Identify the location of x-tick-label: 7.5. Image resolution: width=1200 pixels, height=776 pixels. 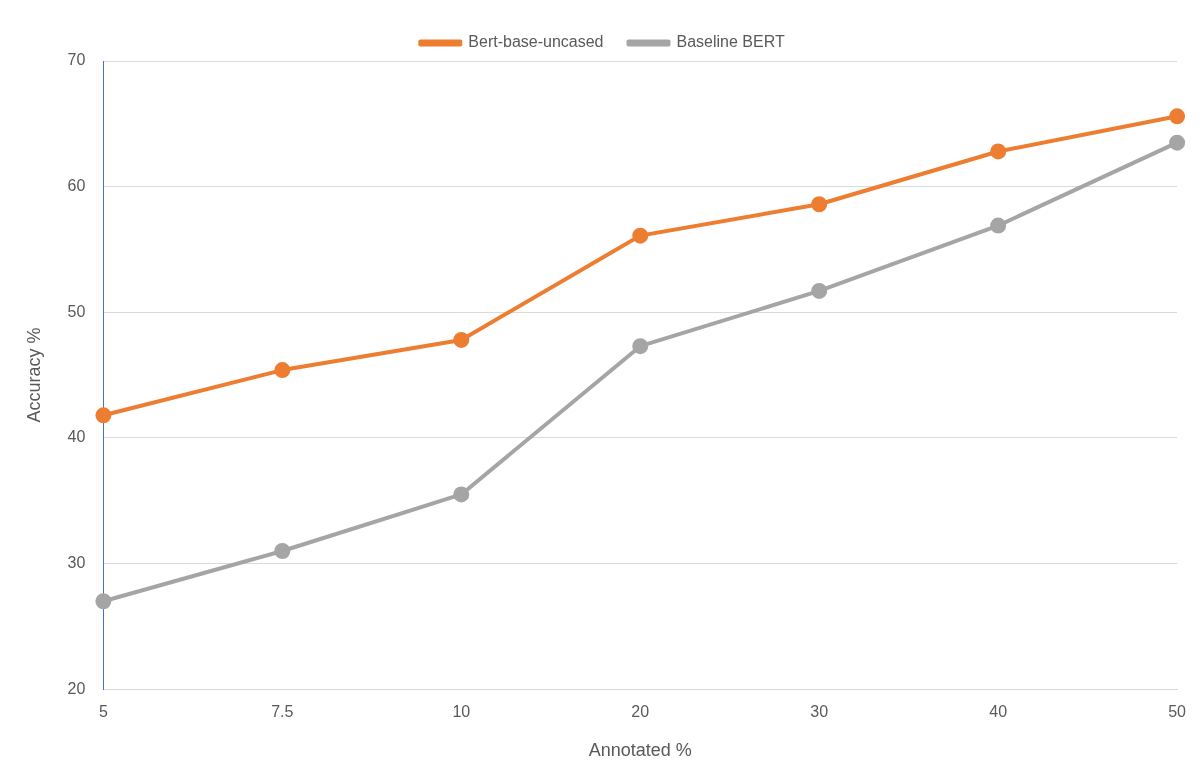
(282, 712).